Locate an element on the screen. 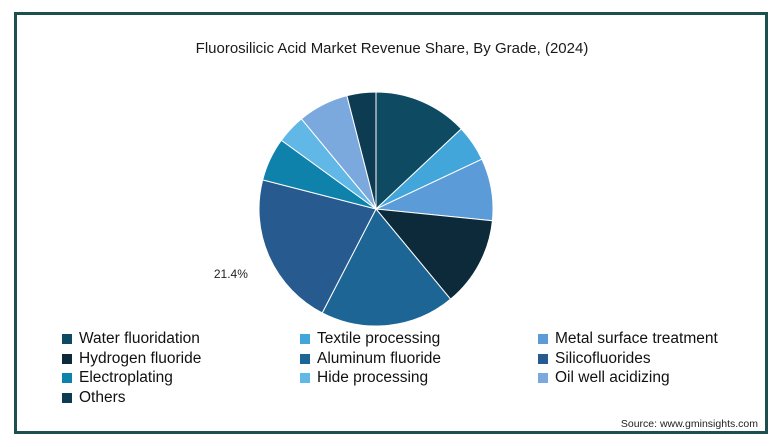 This screenshot has height=447, width=784. legend-label: Hide processing is located at coordinates (373, 377).